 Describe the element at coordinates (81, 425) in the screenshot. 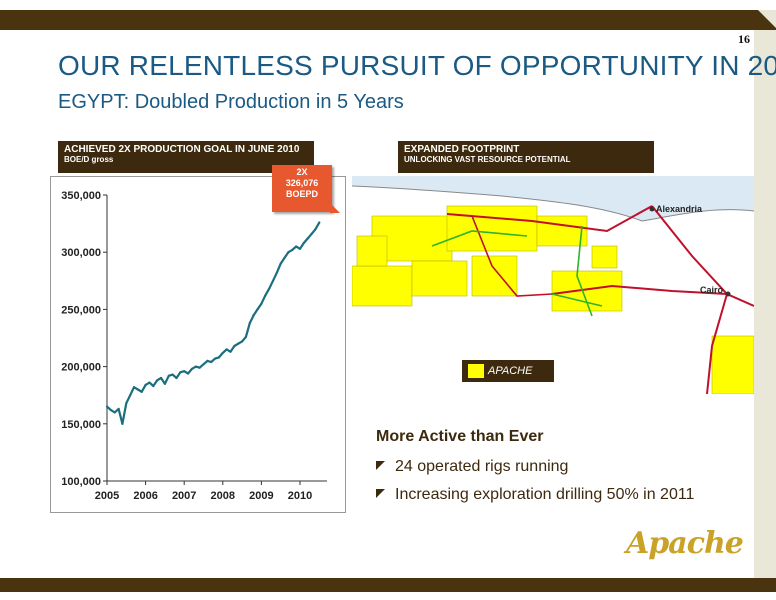

I see `y-tick-label: 150,000` at that location.